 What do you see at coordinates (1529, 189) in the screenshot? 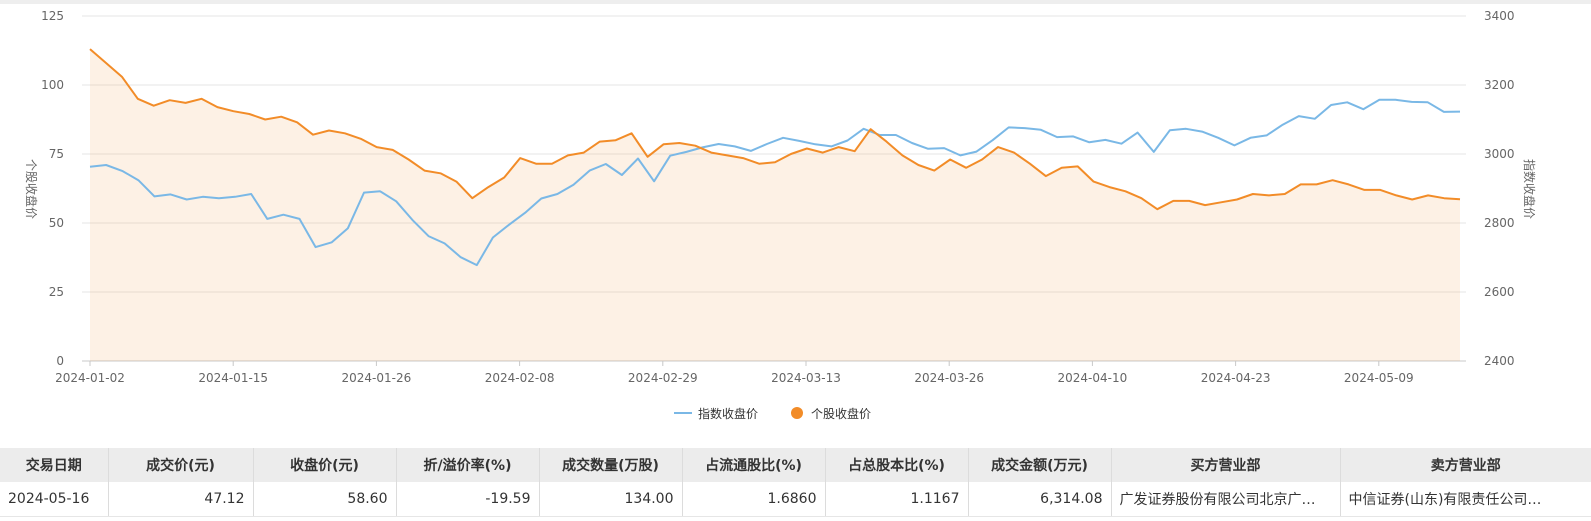
I see `right-axis-title: 指数收盘价` at bounding box center [1529, 189].